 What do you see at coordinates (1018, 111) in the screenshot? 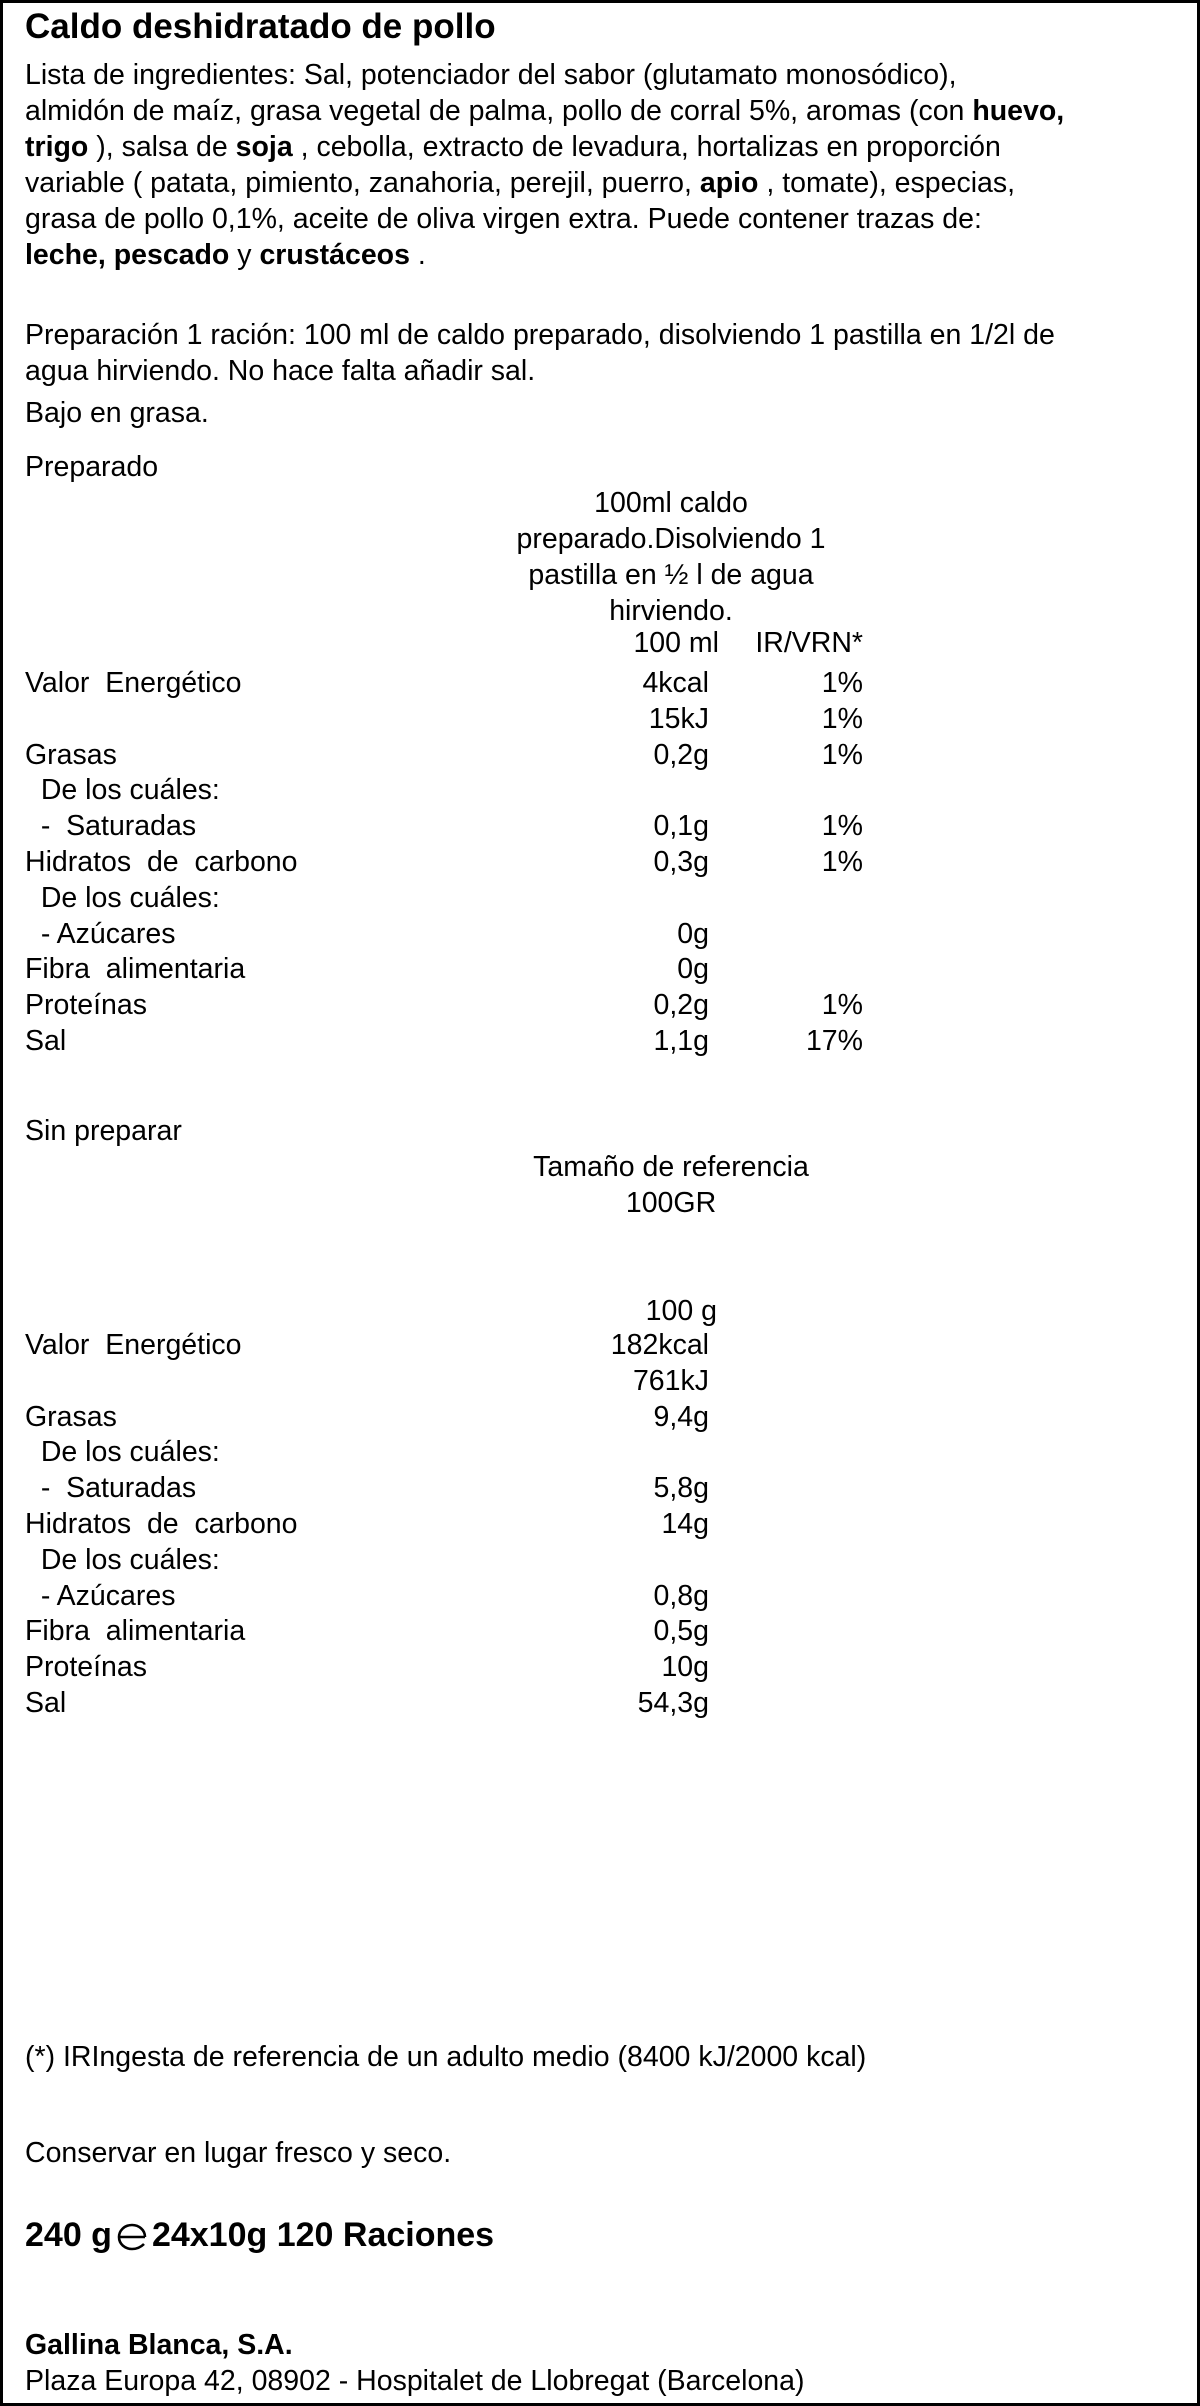
I see `allergen-egg: huevo,` at bounding box center [1018, 111].